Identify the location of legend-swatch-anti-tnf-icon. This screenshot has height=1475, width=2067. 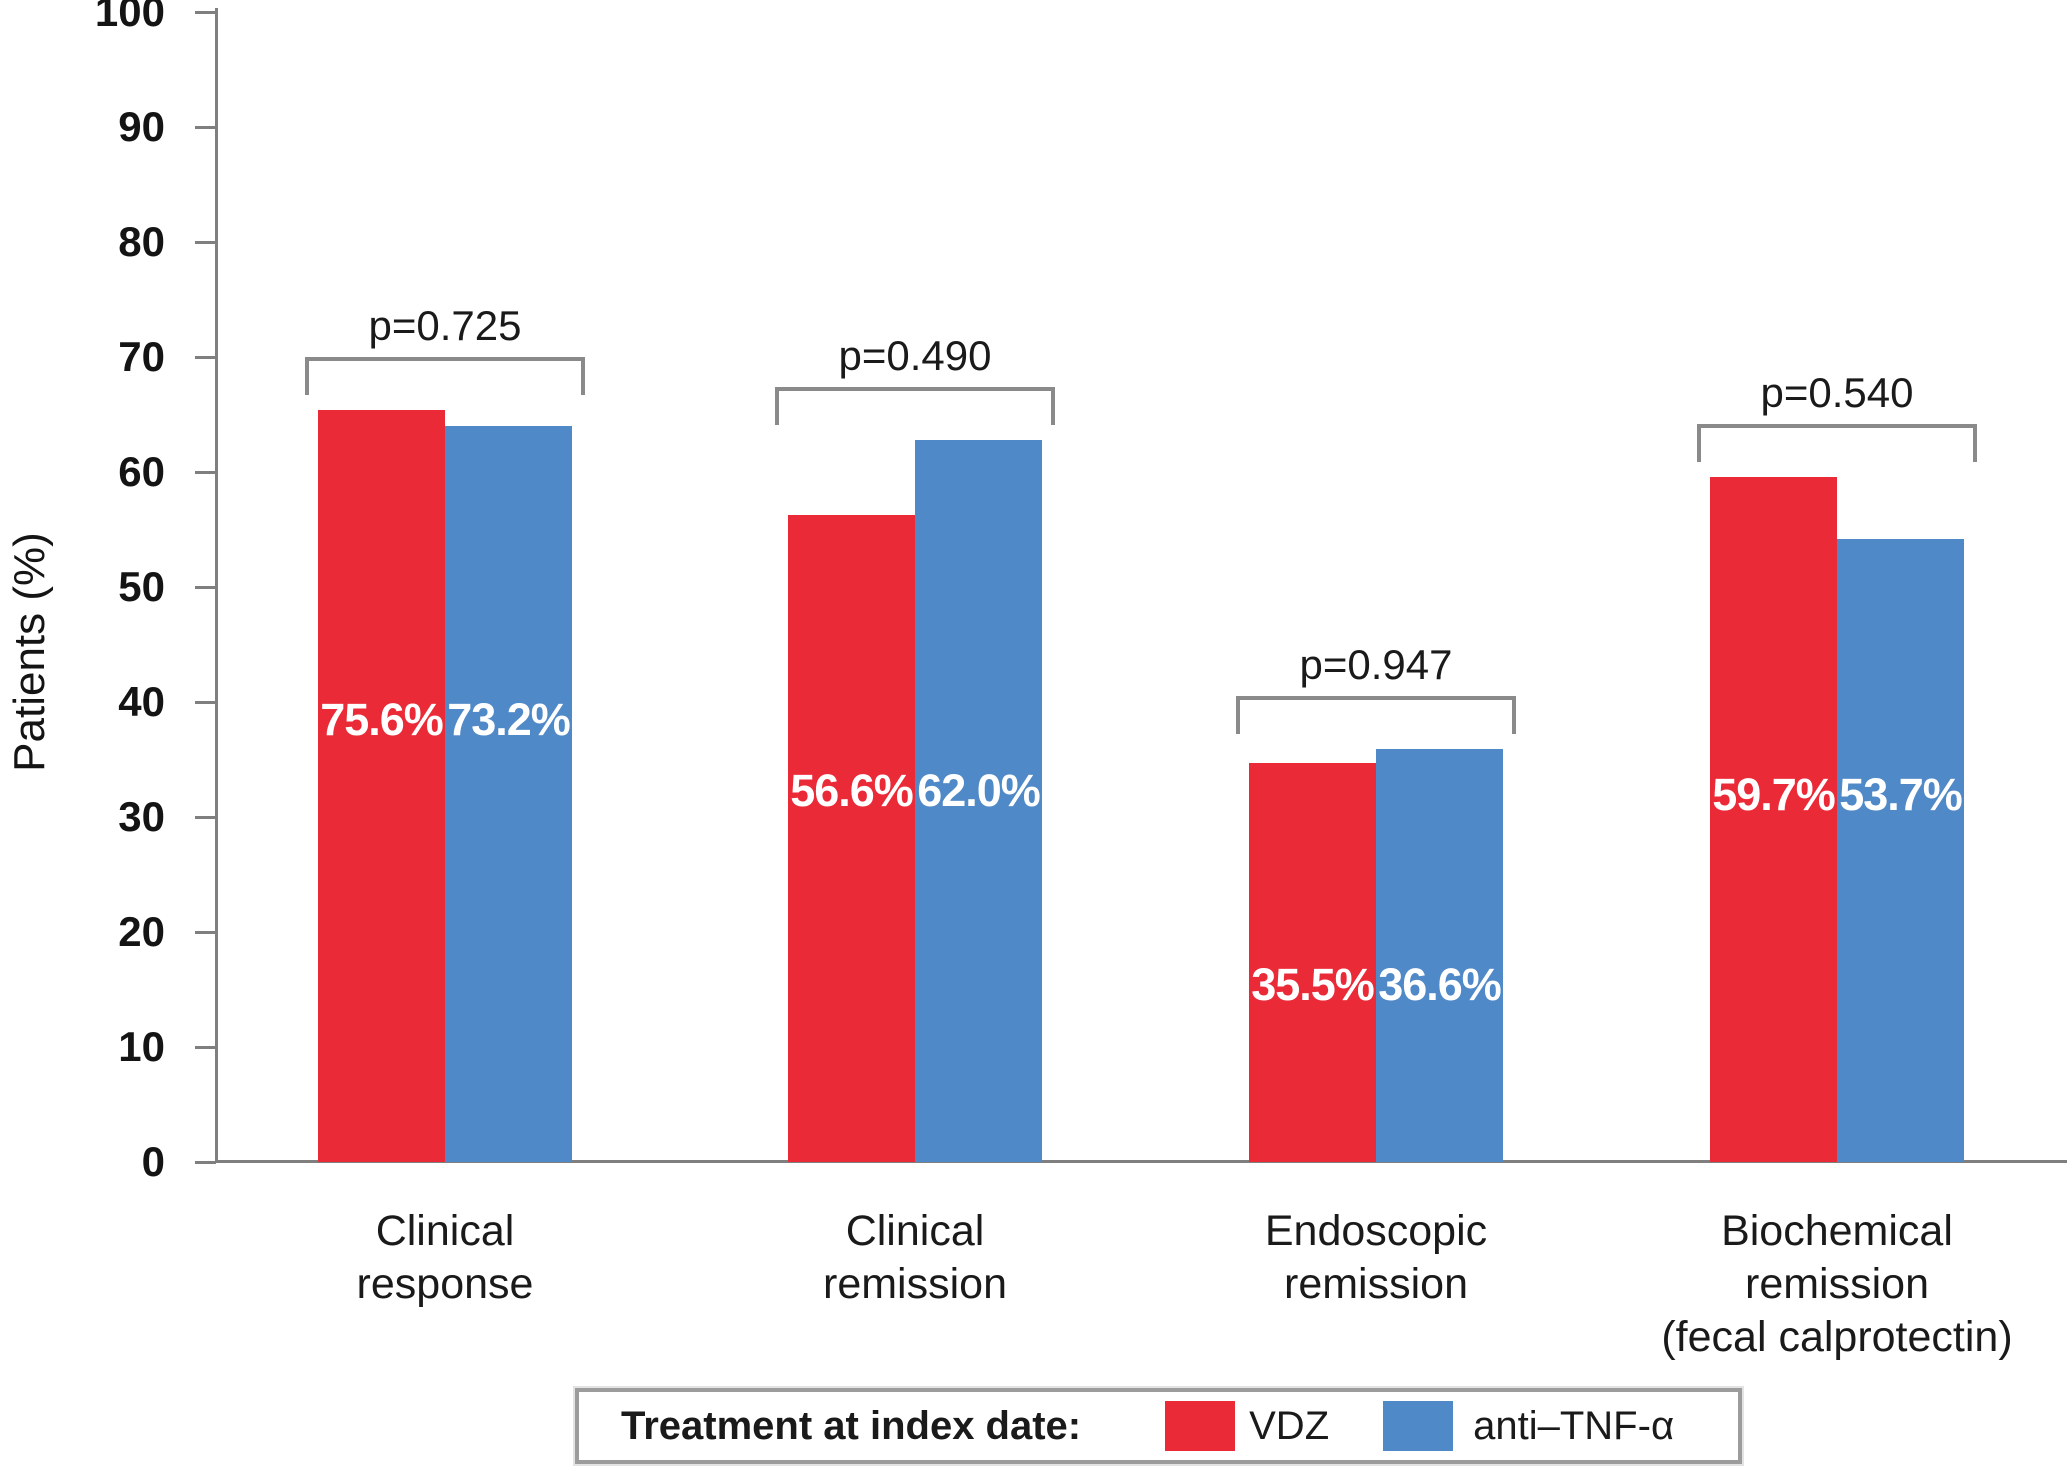
(1418, 1426).